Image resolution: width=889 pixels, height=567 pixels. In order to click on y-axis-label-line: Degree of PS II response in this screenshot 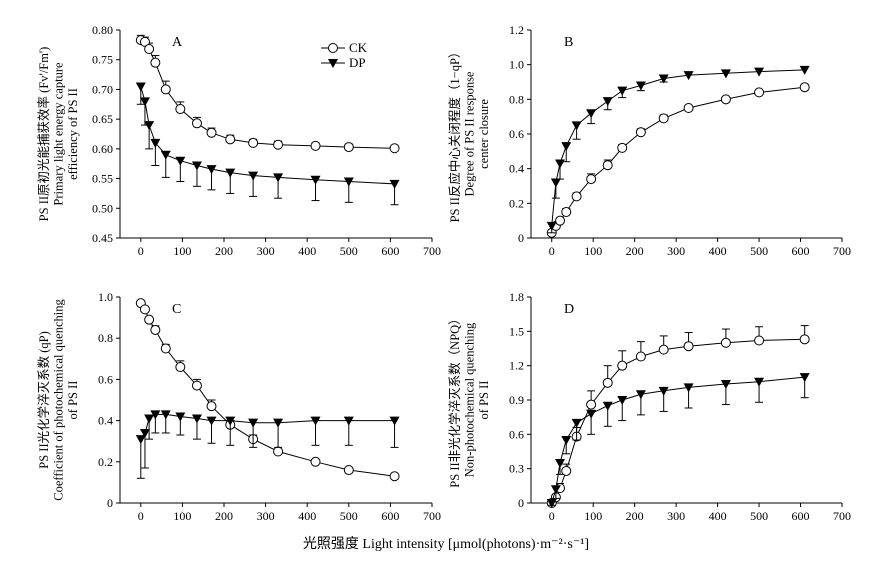, I will do `click(470, 133)`.